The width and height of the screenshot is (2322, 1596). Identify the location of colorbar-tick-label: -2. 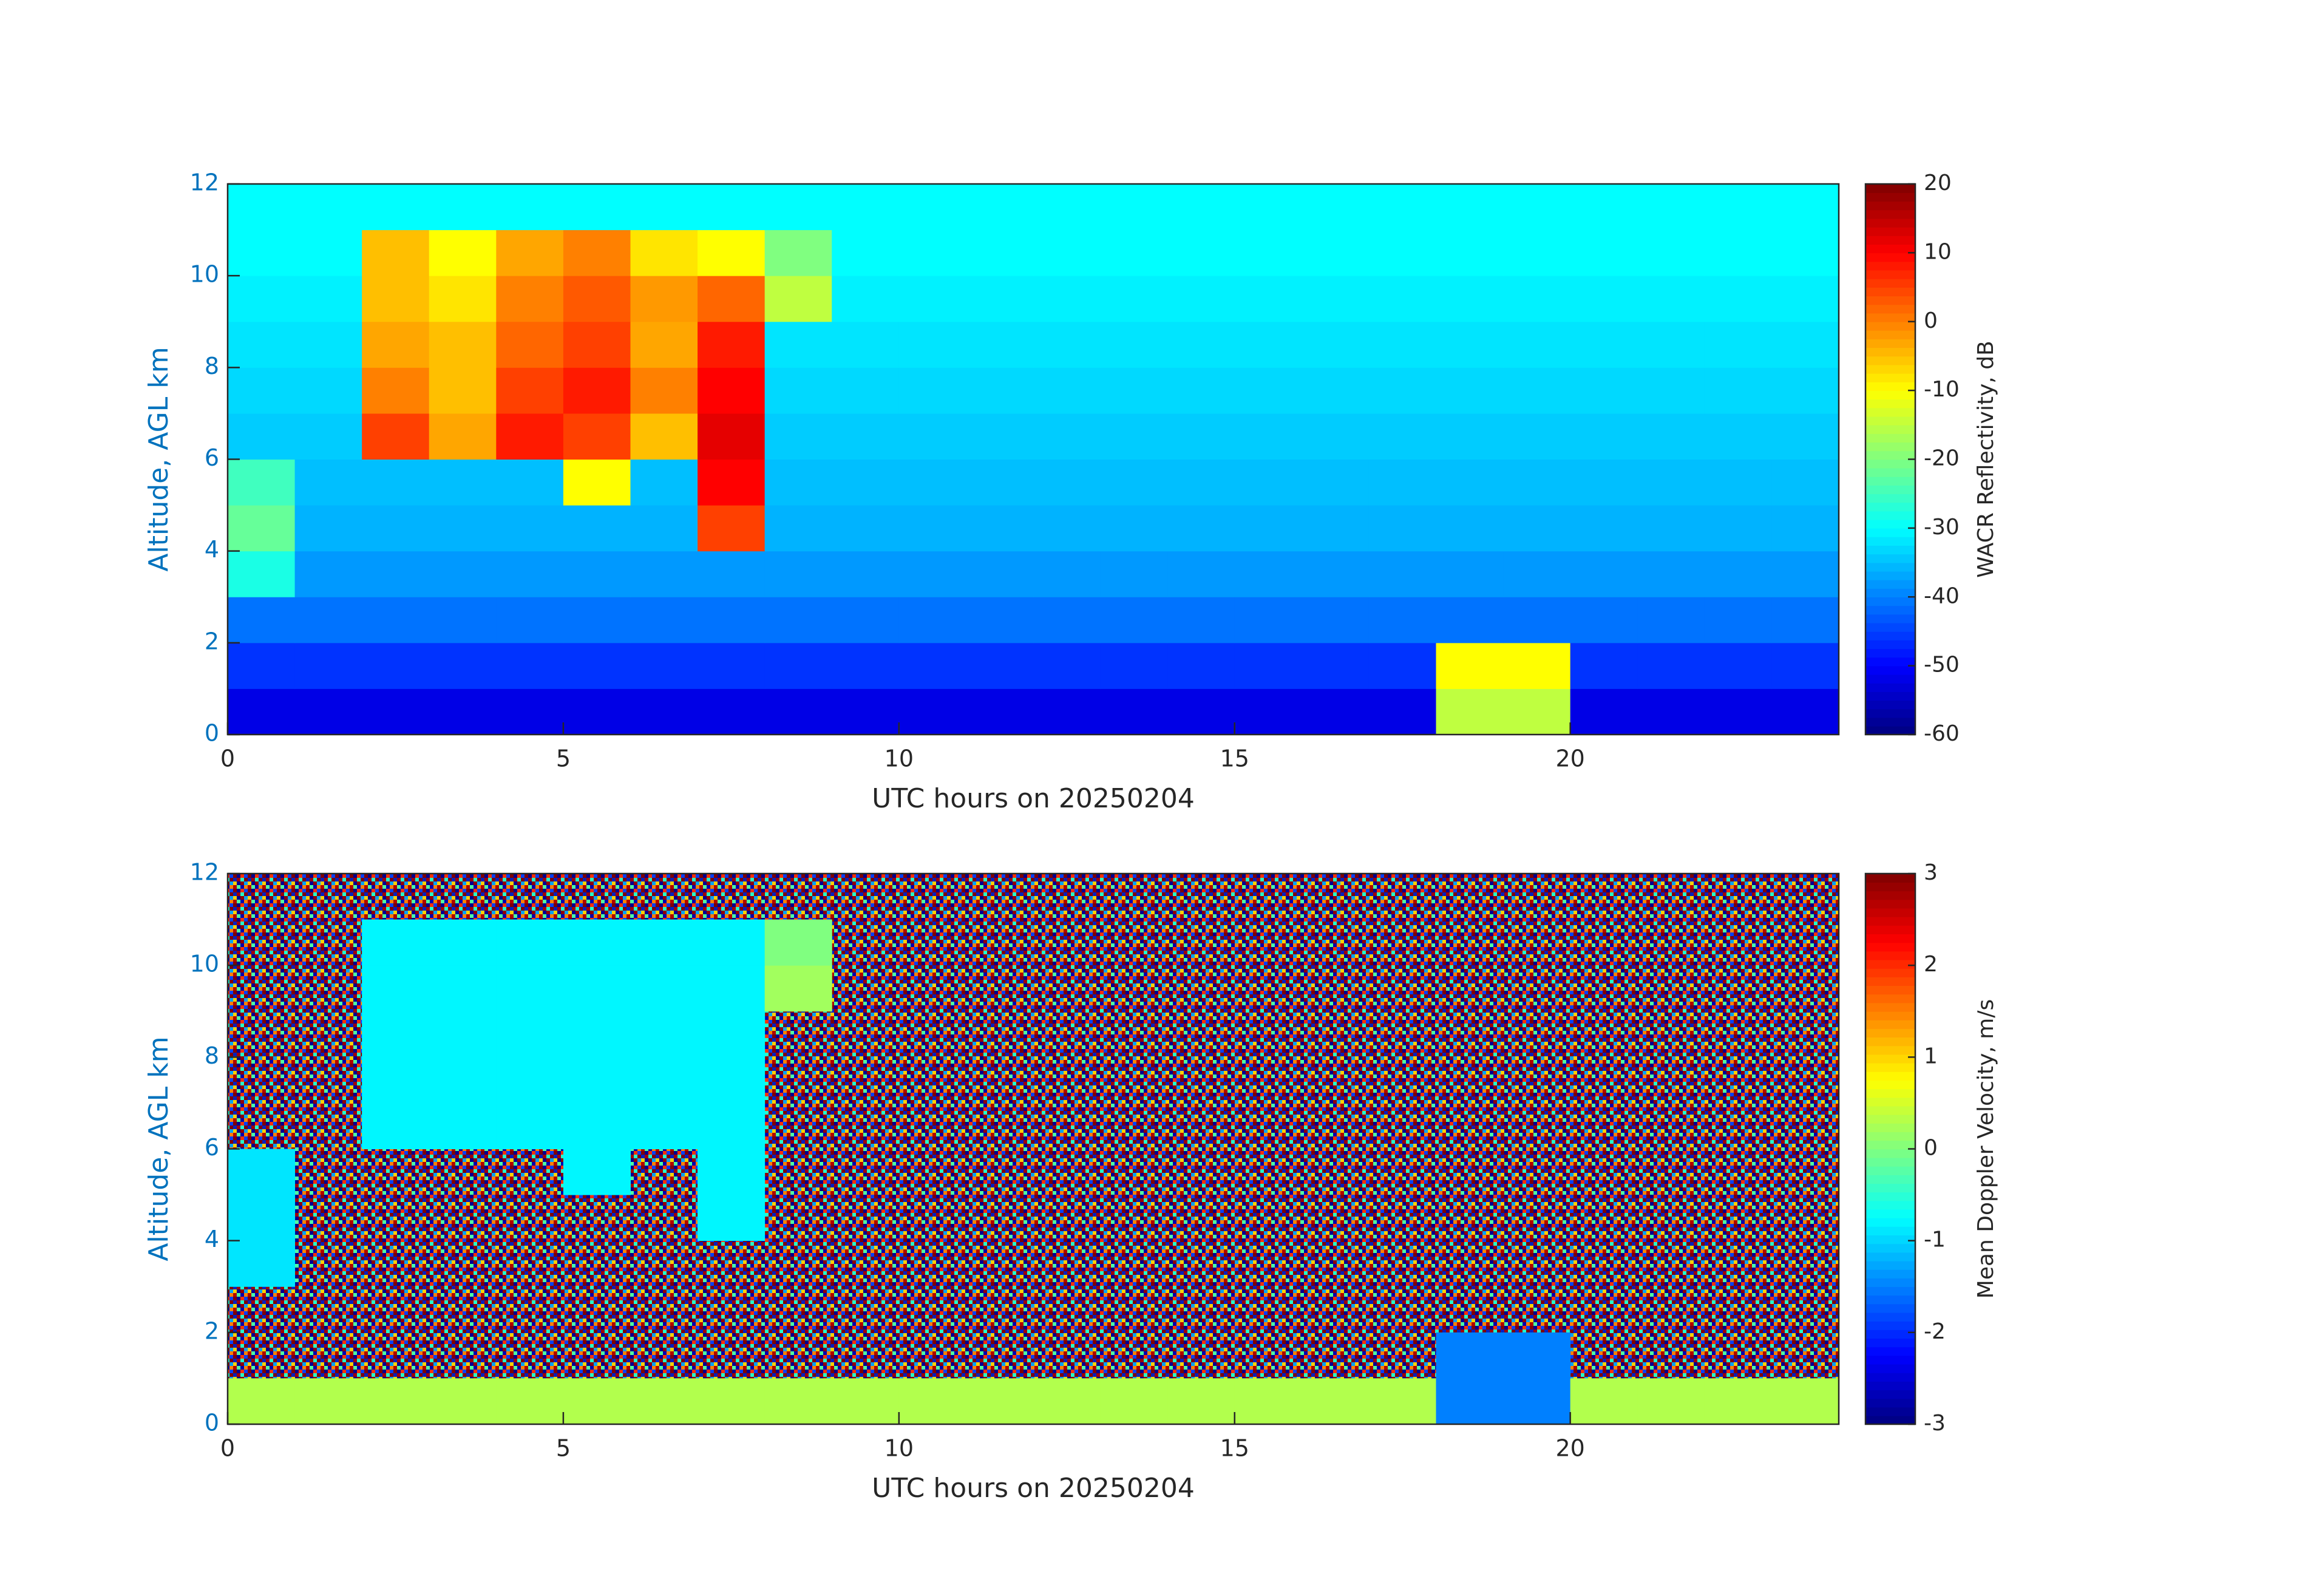
(1935, 1331).